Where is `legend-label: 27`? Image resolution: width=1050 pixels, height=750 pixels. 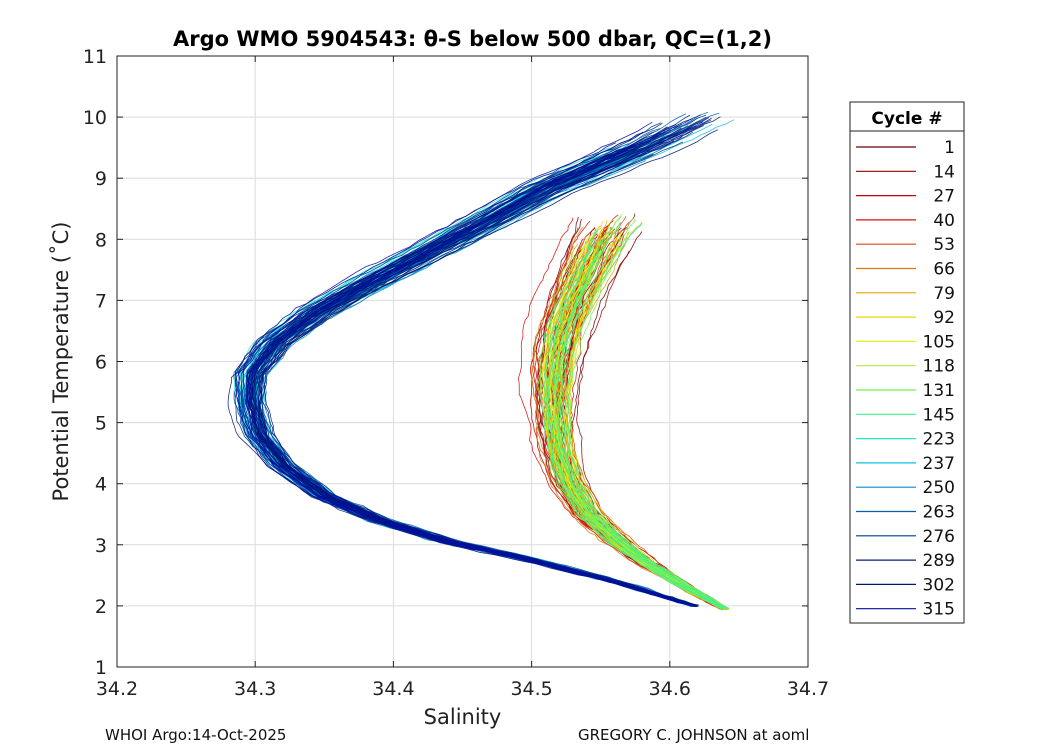
legend-label: 27 is located at coordinates (944, 197).